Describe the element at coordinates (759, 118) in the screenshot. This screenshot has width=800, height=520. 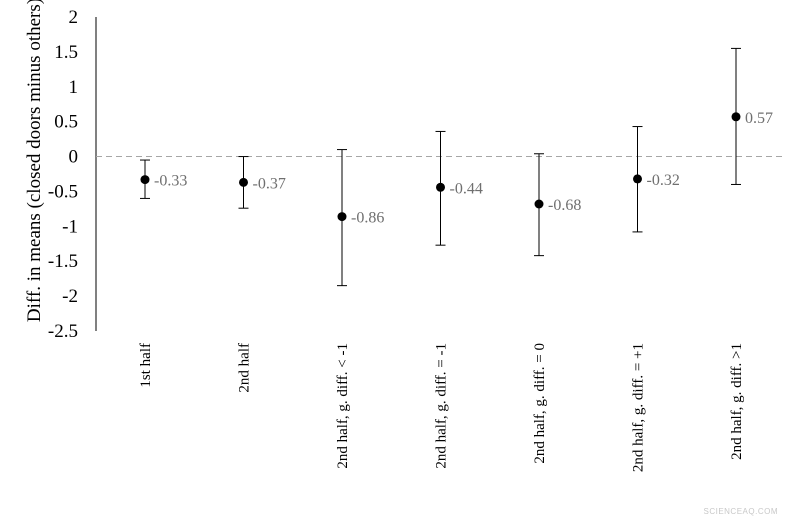
I see `data-label: 0.57` at that location.